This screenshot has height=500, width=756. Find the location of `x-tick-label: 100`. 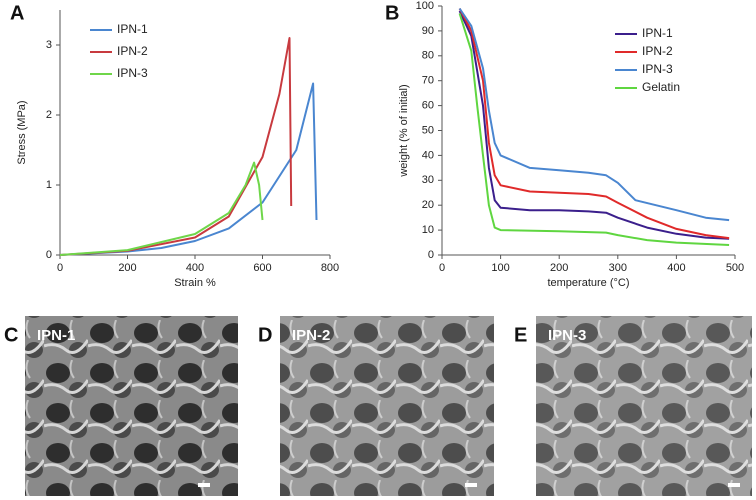

x-tick-label: 100 is located at coordinates (500, 268).